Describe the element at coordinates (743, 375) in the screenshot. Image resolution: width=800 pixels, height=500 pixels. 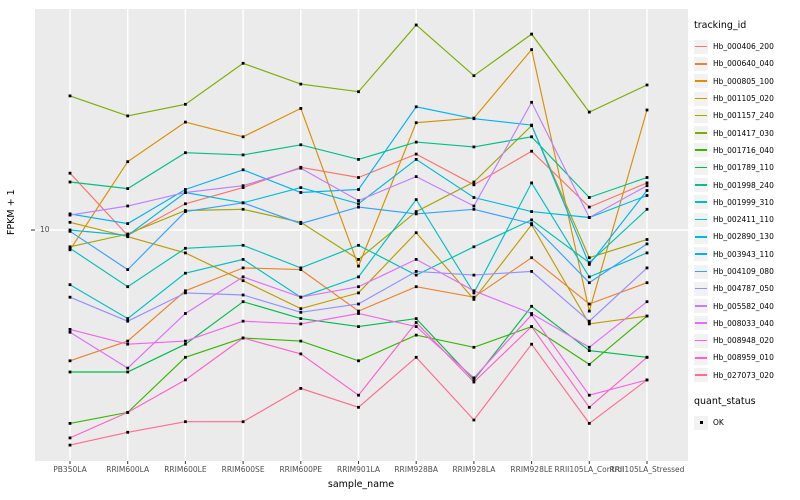
I see `legend-item-label: Hb_027073_020` at that location.